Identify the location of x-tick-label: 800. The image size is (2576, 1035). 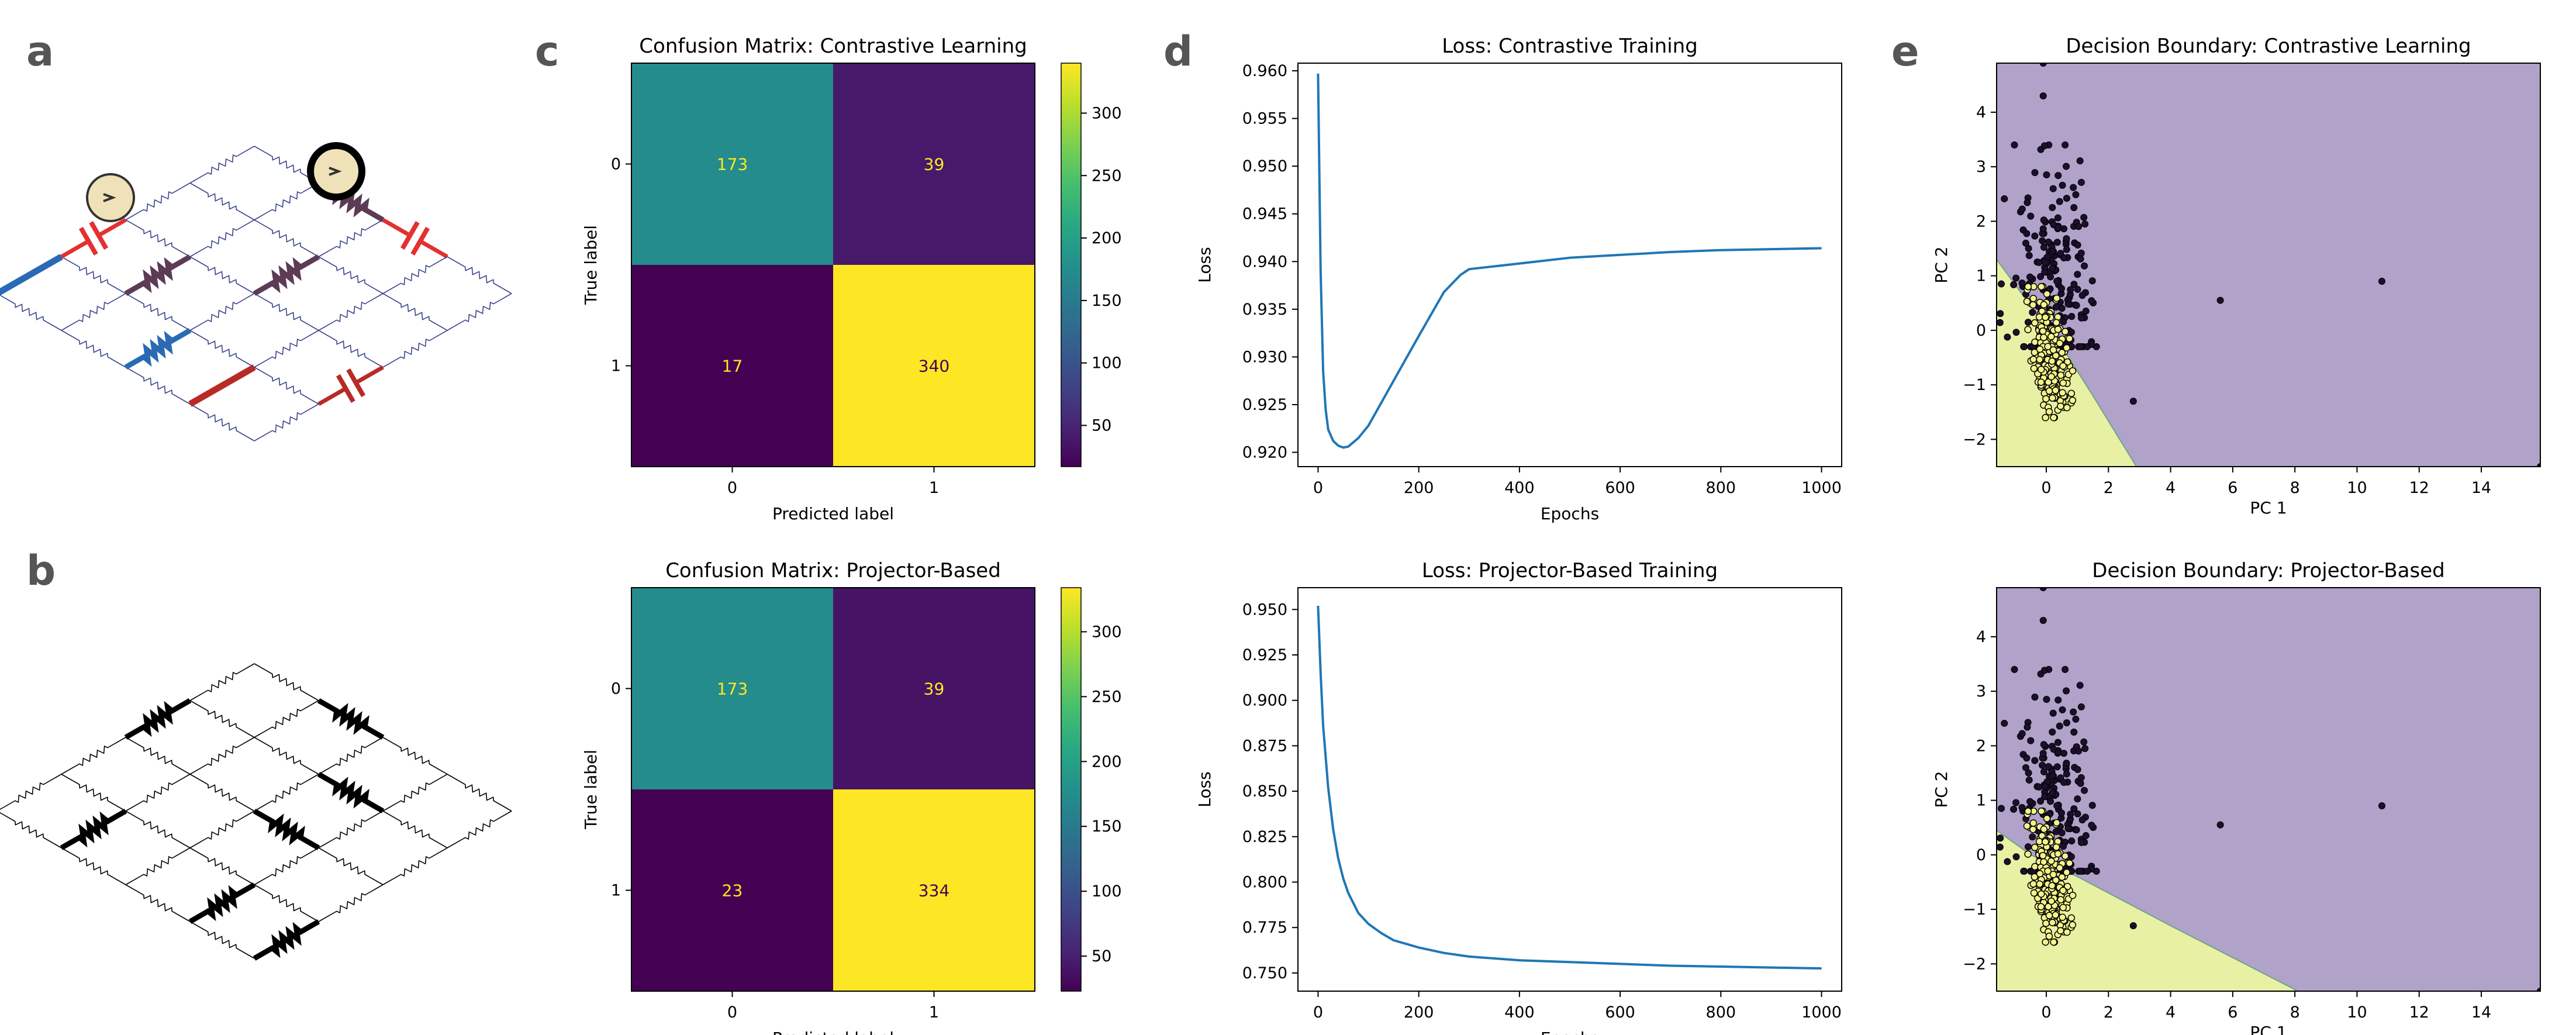
(1721, 1012).